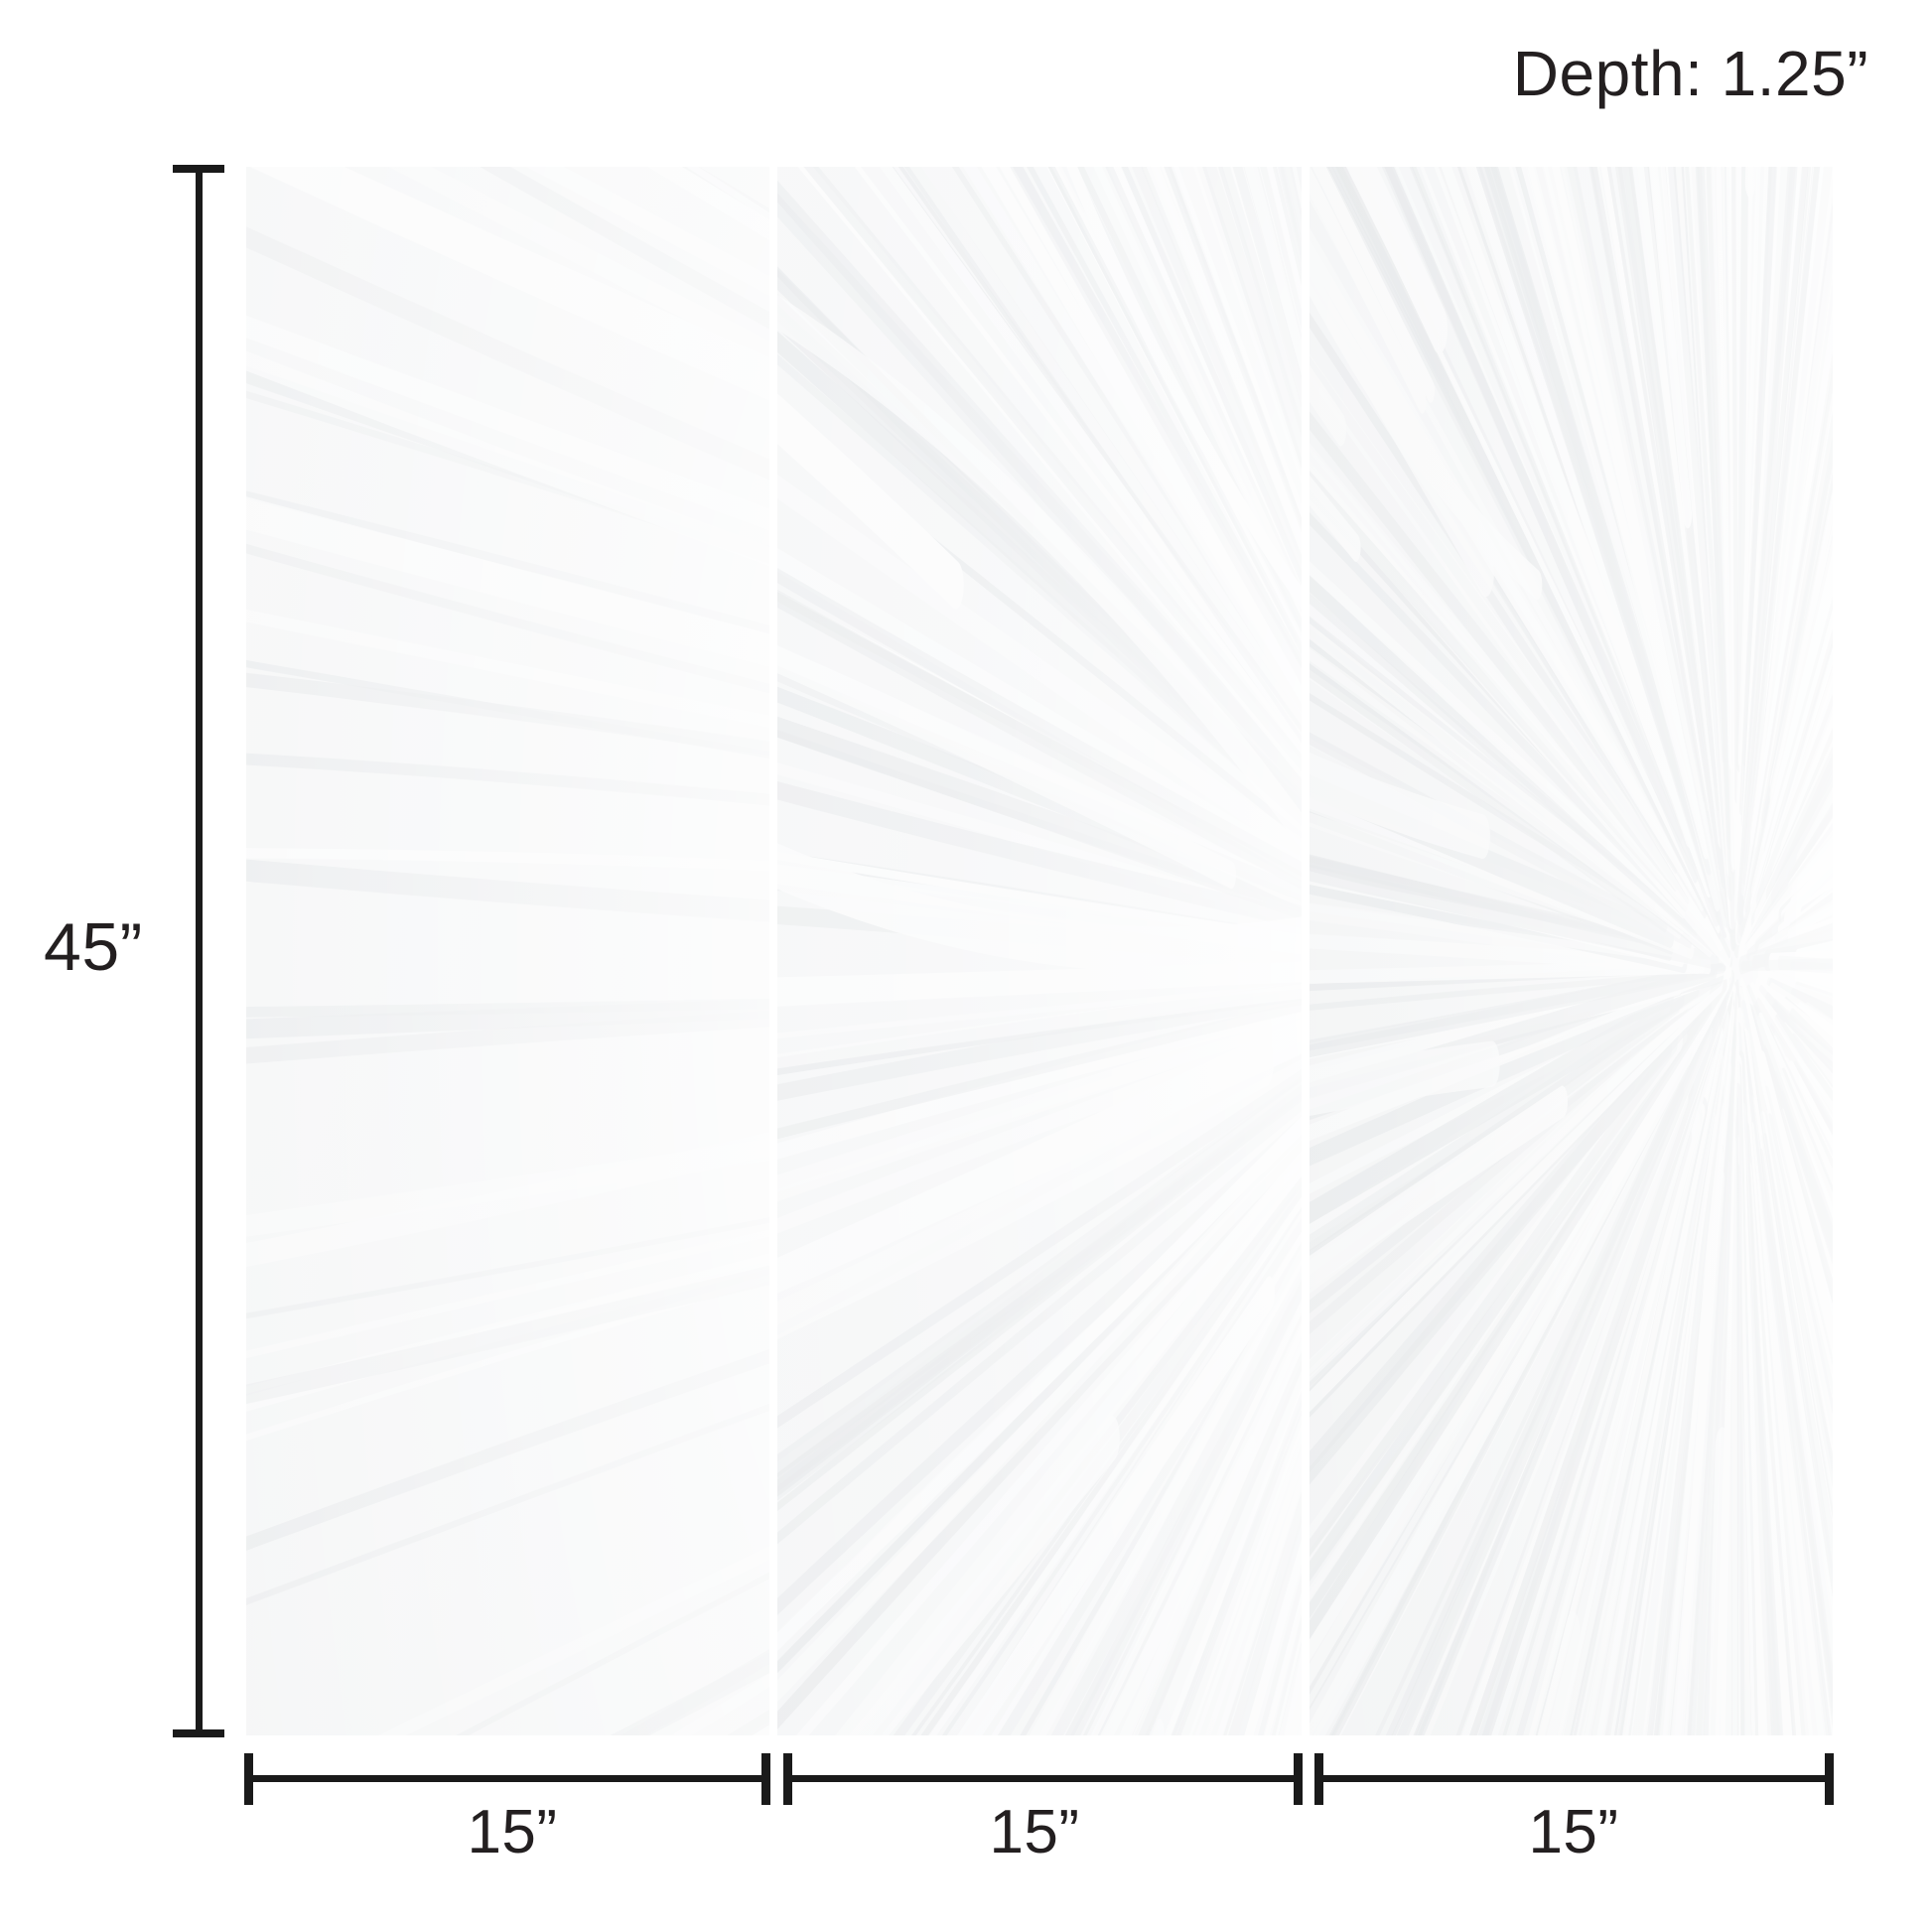 This screenshot has height=1932, width=1932. What do you see at coordinates (1043, 1778) in the screenshot?
I see `width-dimension-line-center` at bounding box center [1043, 1778].